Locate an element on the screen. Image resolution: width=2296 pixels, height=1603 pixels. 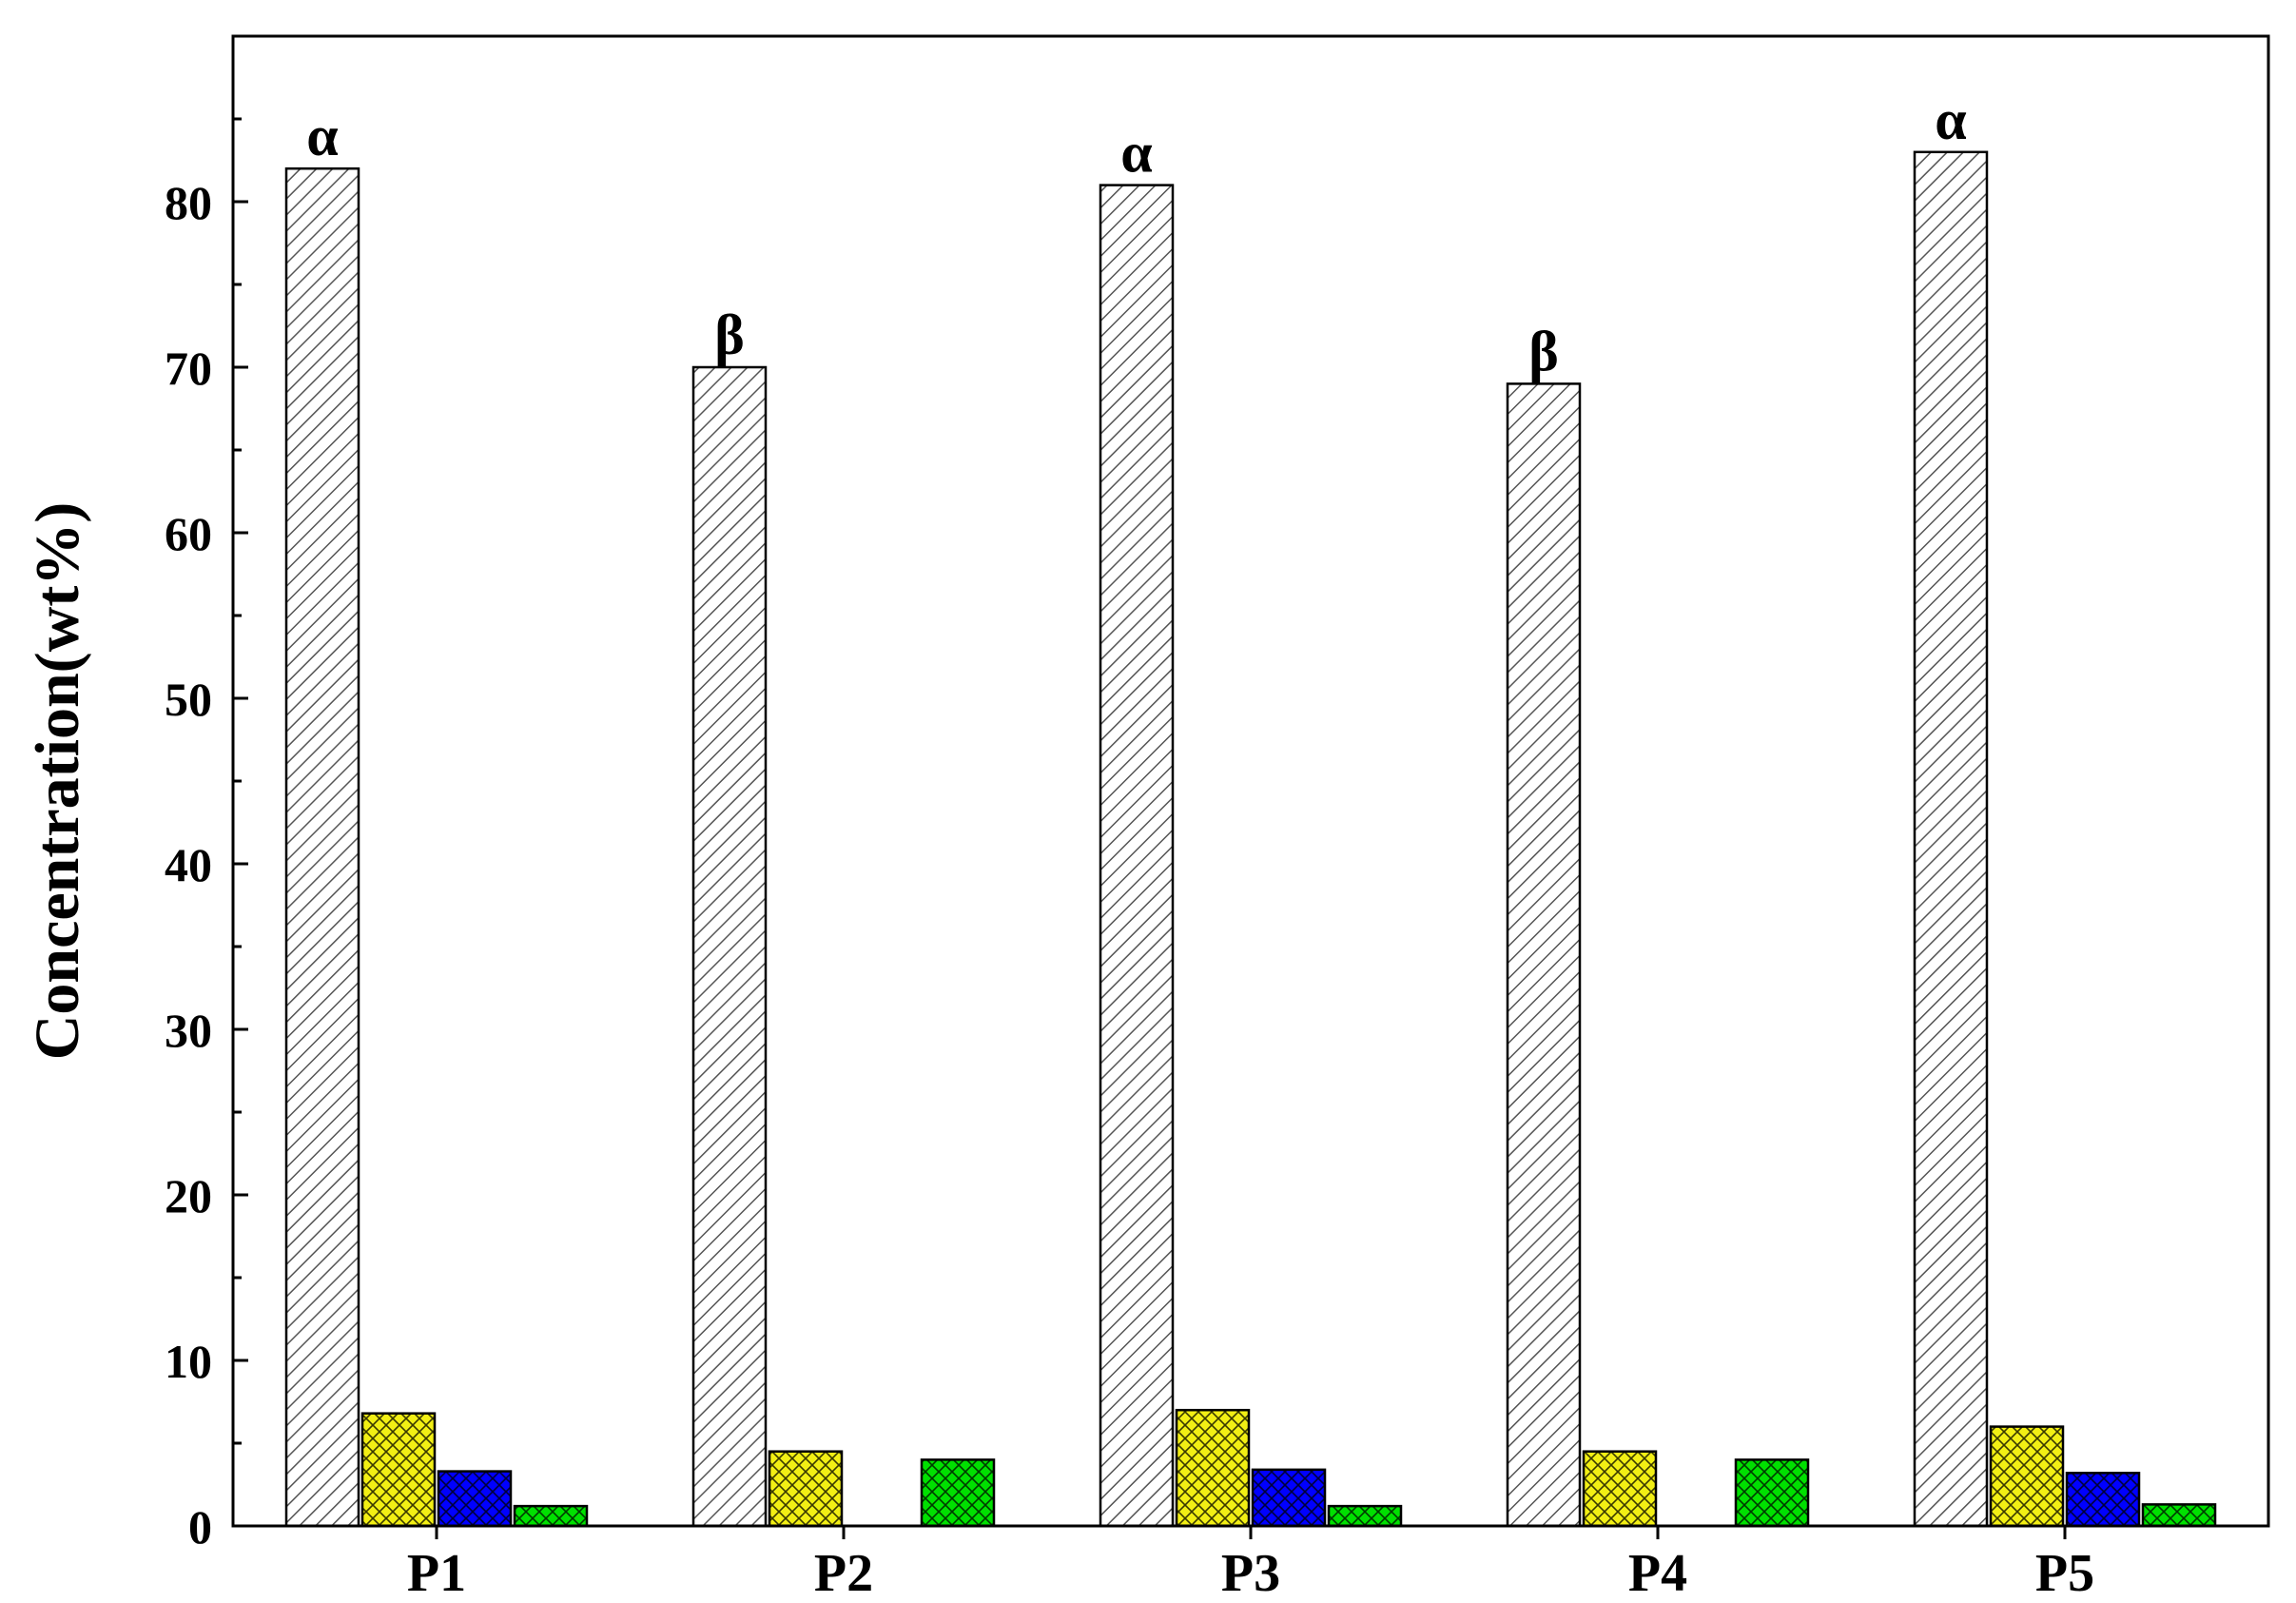
x-tick-label: P3 is located at coordinates (1251, 1571).